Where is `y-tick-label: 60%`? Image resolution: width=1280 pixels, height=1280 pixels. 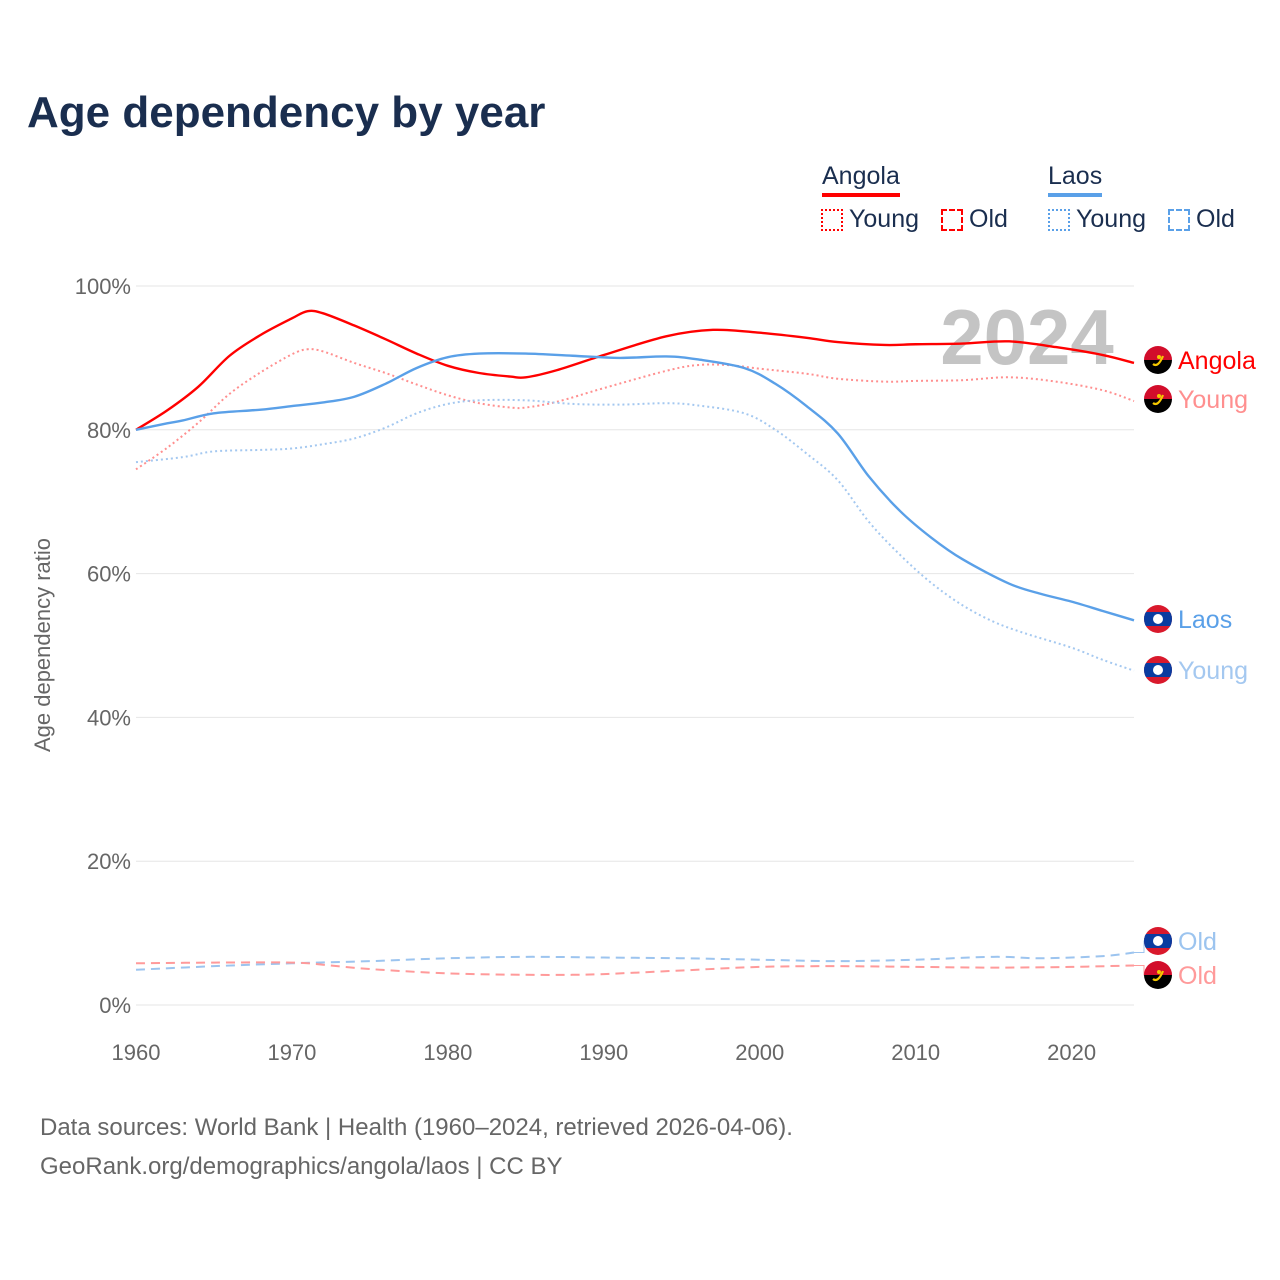 y-tick-label: 60% is located at coordinates (109, 574).